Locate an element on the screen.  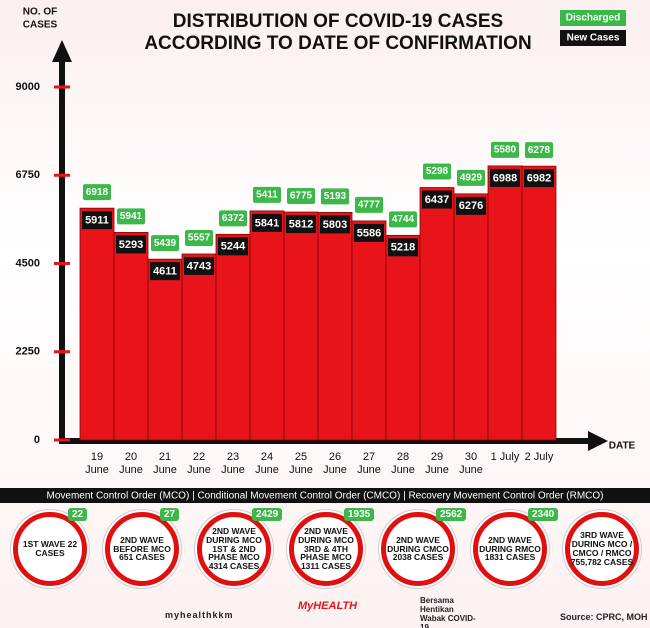
wave-circle: 2ND WAVE BEFORE MCO 651 CASES is located at coordinates (142, 549).